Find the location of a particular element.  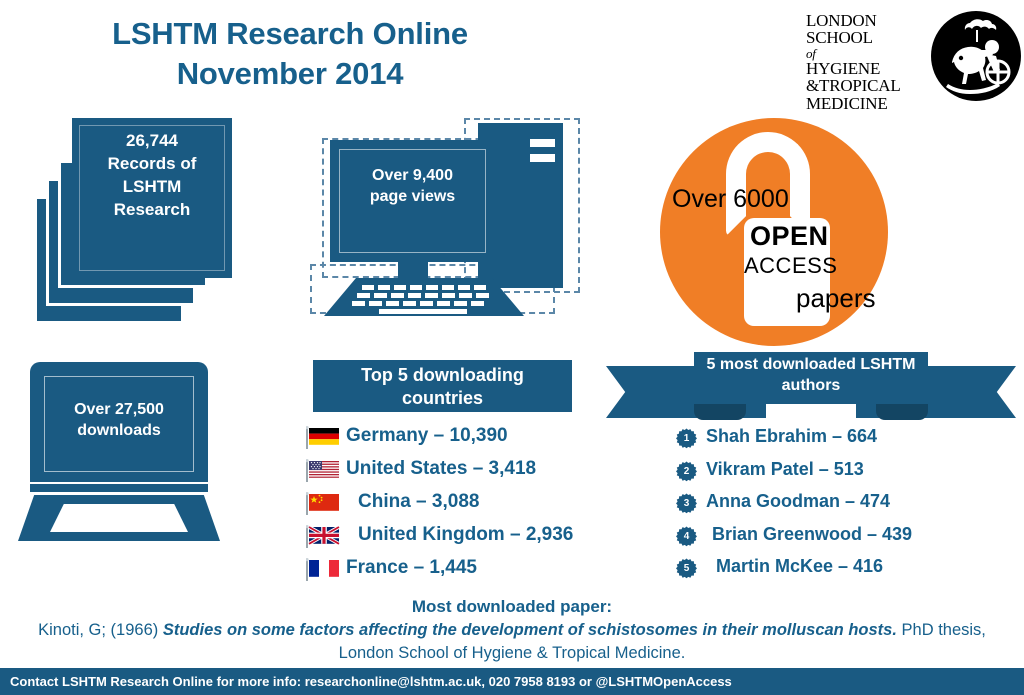

rank-number: 2 is located at coordinates (686, 471).